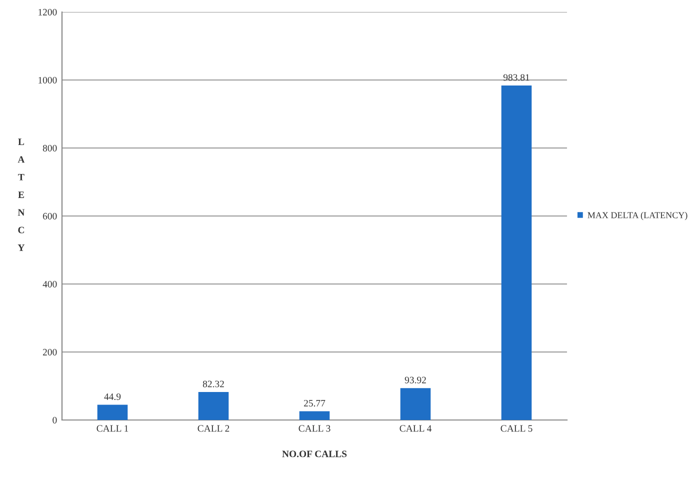 The image size is (689, 491). What do you see at coordinates (516, 77) in the screenshot?
I see `data-label: 983.81` at bounding box center [516, 77].